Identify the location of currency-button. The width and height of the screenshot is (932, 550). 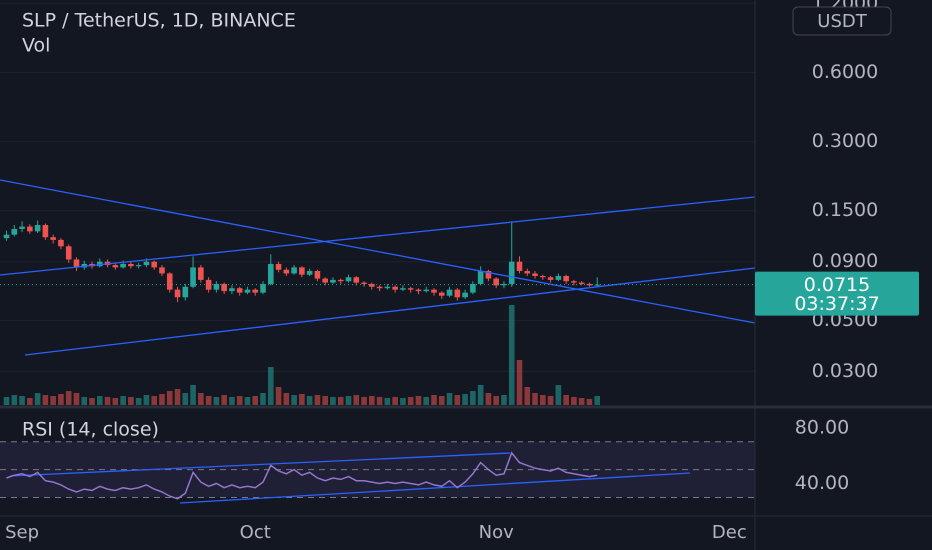
(842, 21).